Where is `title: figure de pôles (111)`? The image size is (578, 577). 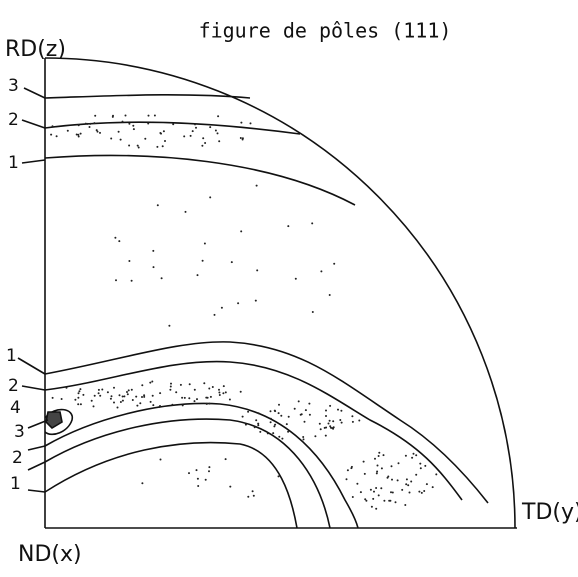 title: figure de pôles (111) is located at coordinates (325, 31).